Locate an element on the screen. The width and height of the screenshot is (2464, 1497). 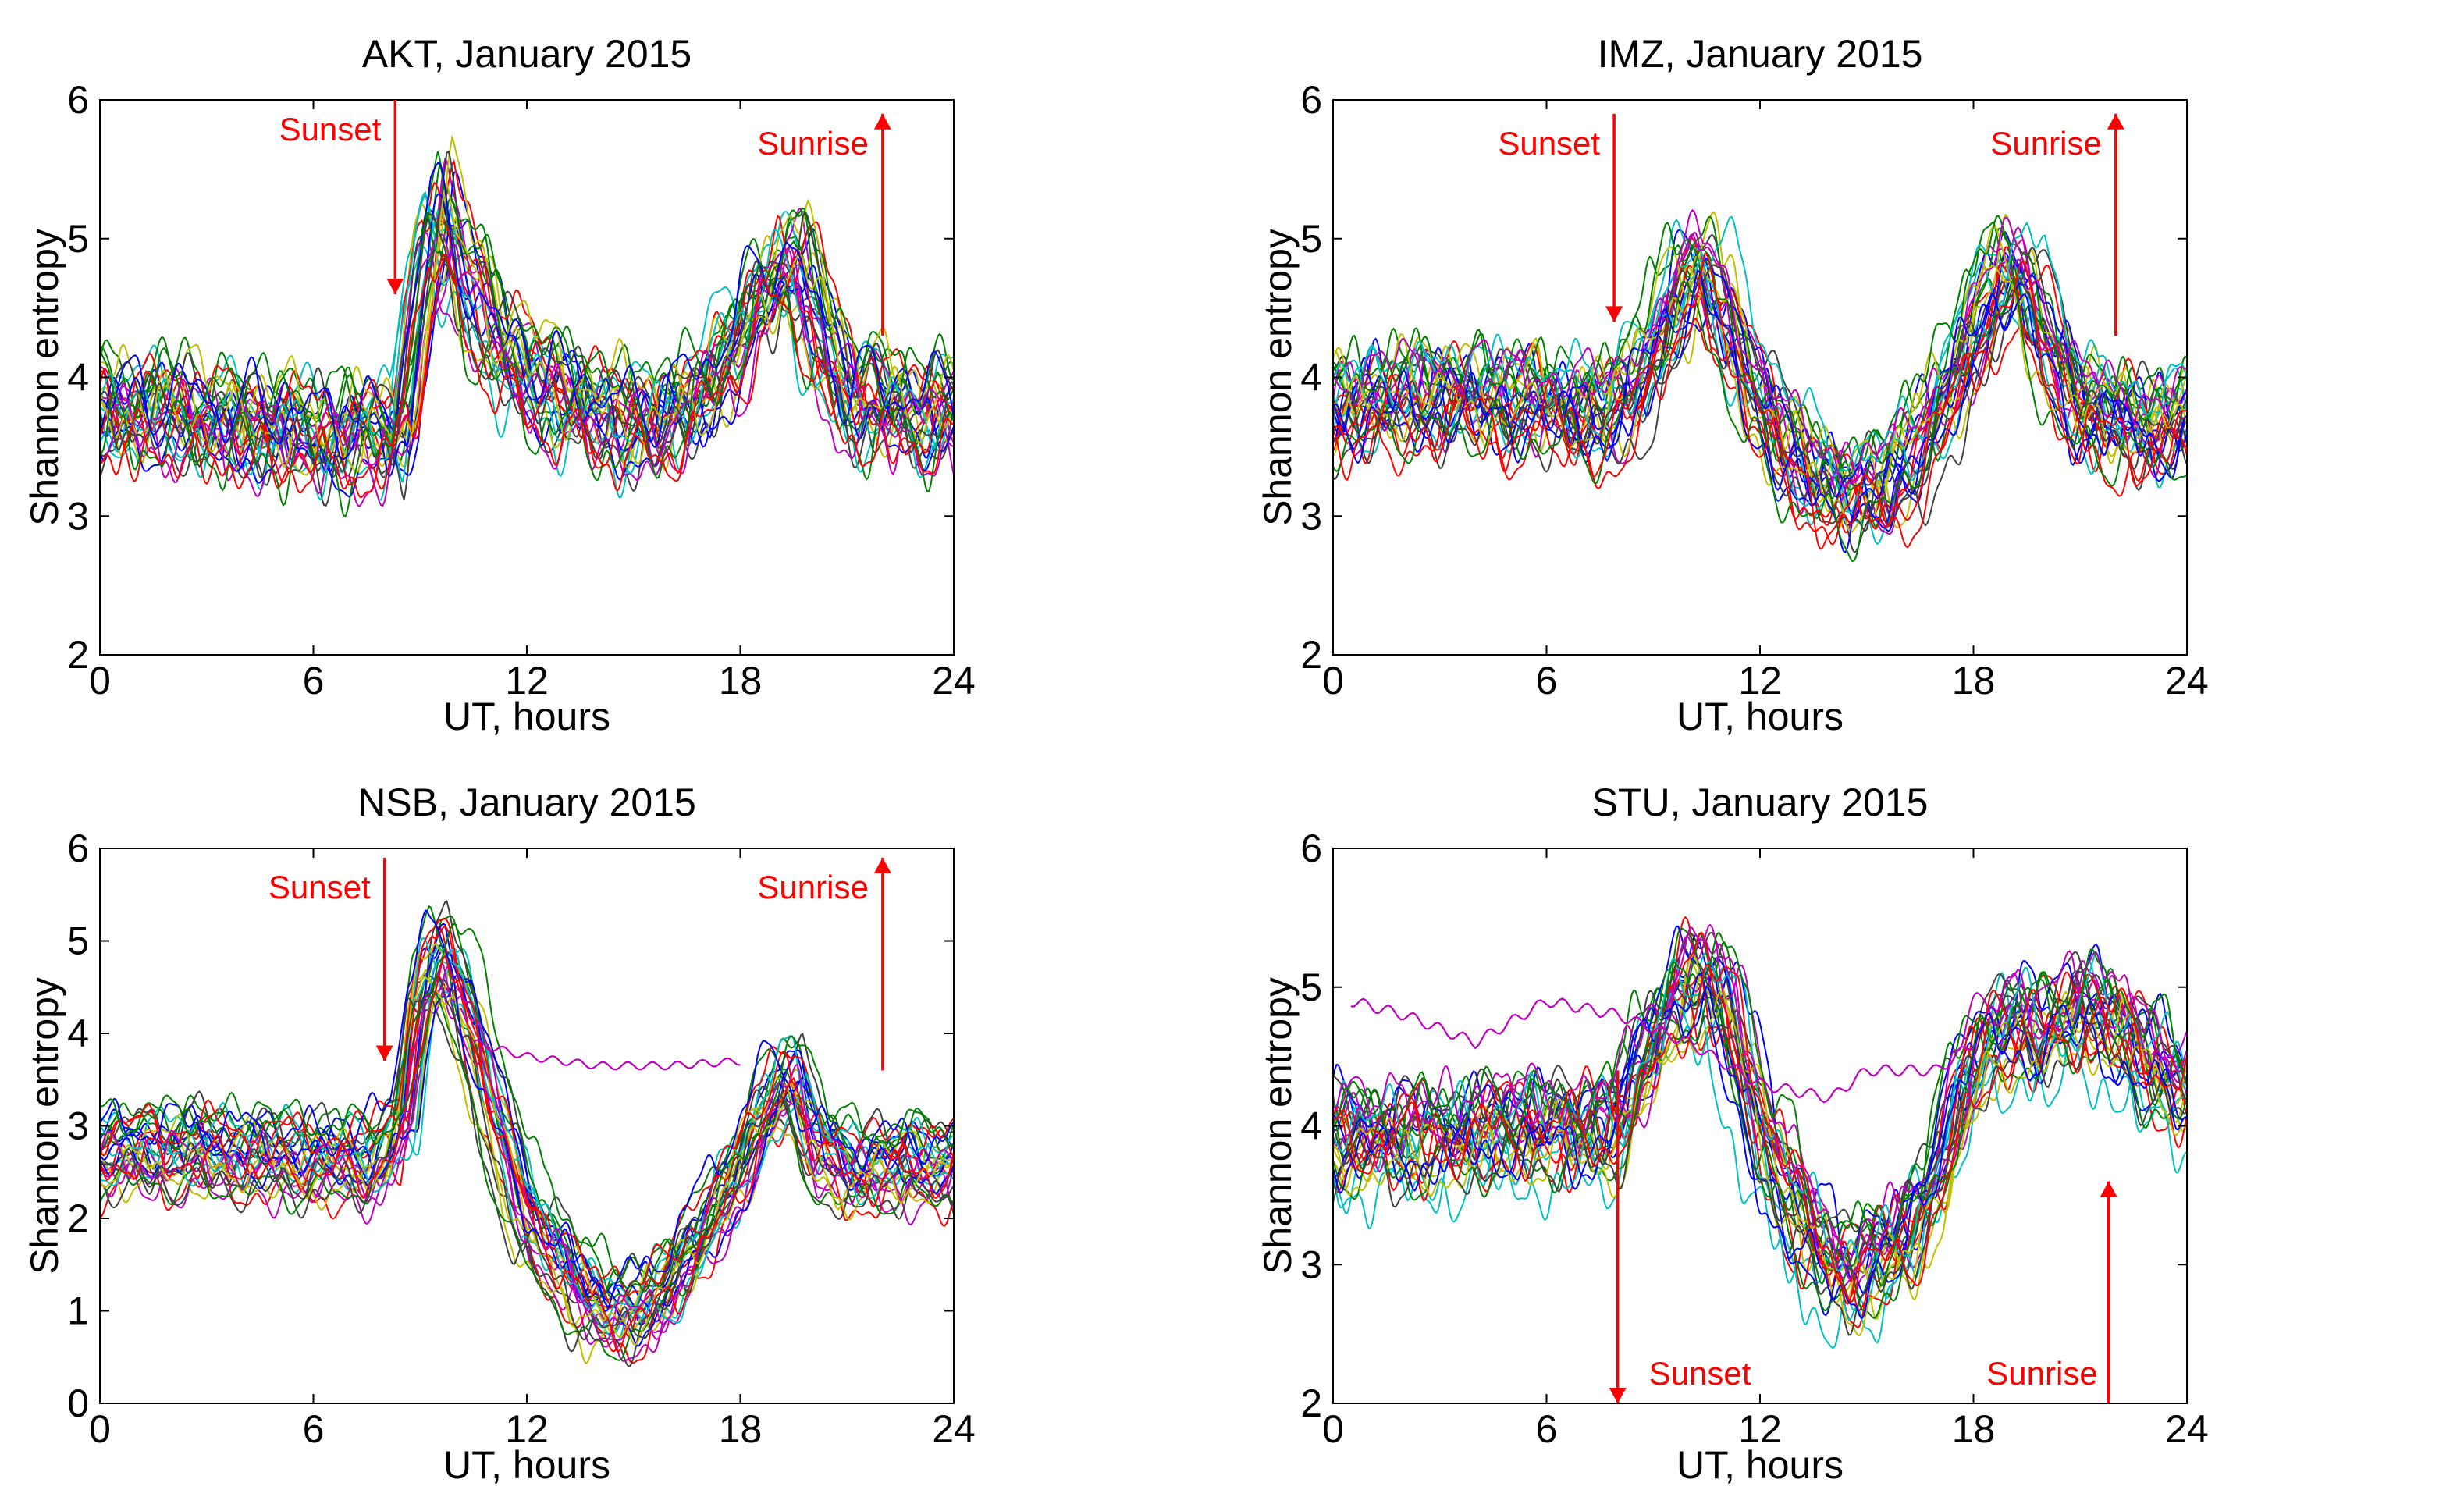
chart-title: NSB, January 2015 is located at coordinates (526, 803).